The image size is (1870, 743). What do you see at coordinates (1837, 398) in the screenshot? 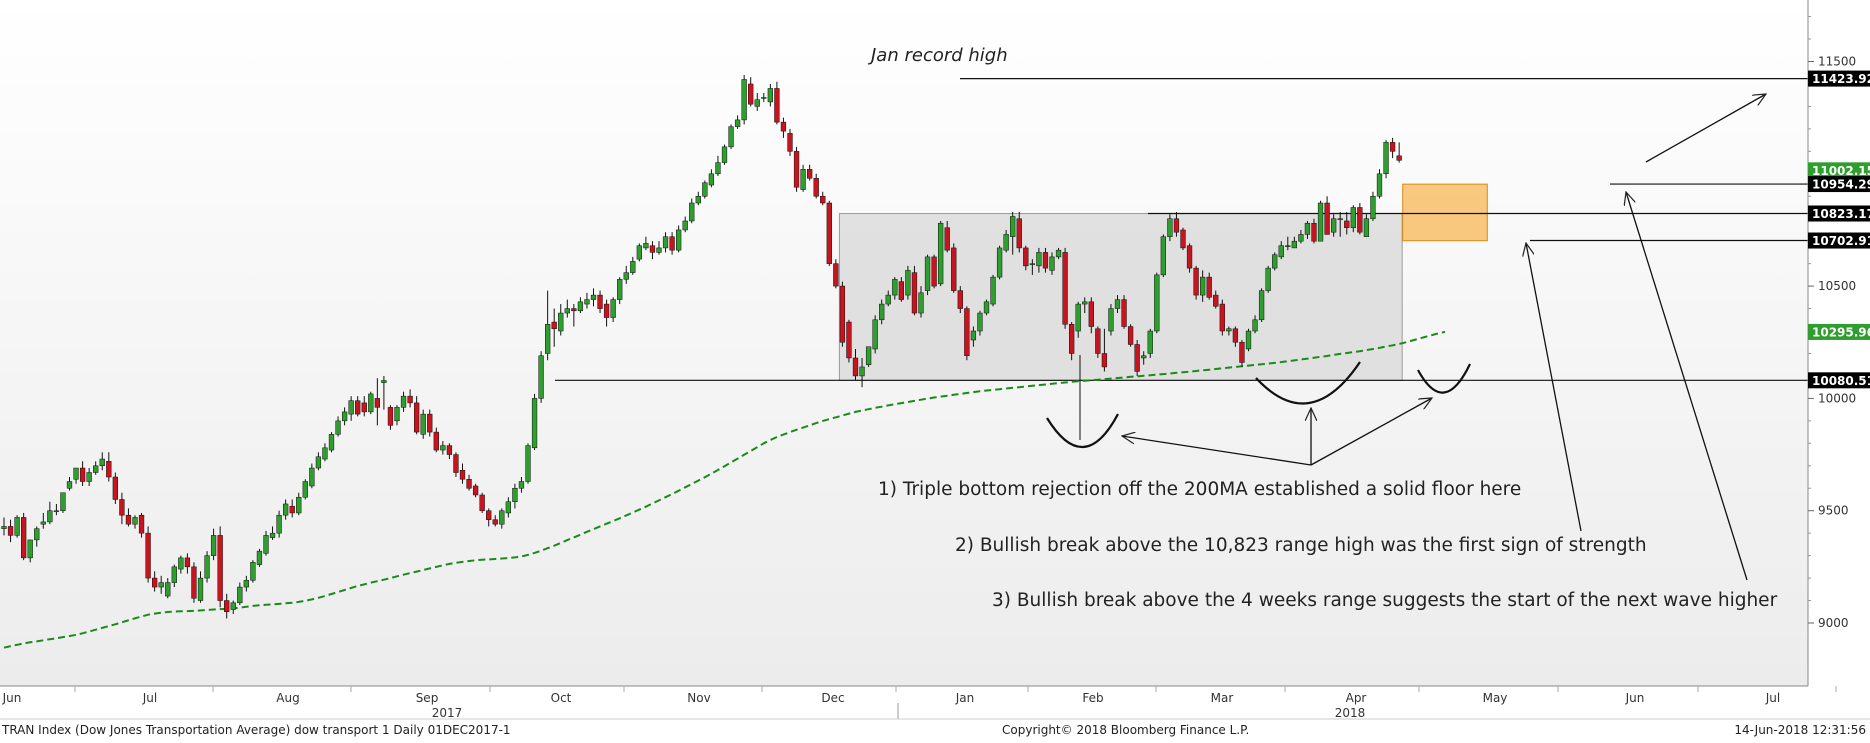
I see `y-tick-label: 10000` at bounding box center [1837, 398].